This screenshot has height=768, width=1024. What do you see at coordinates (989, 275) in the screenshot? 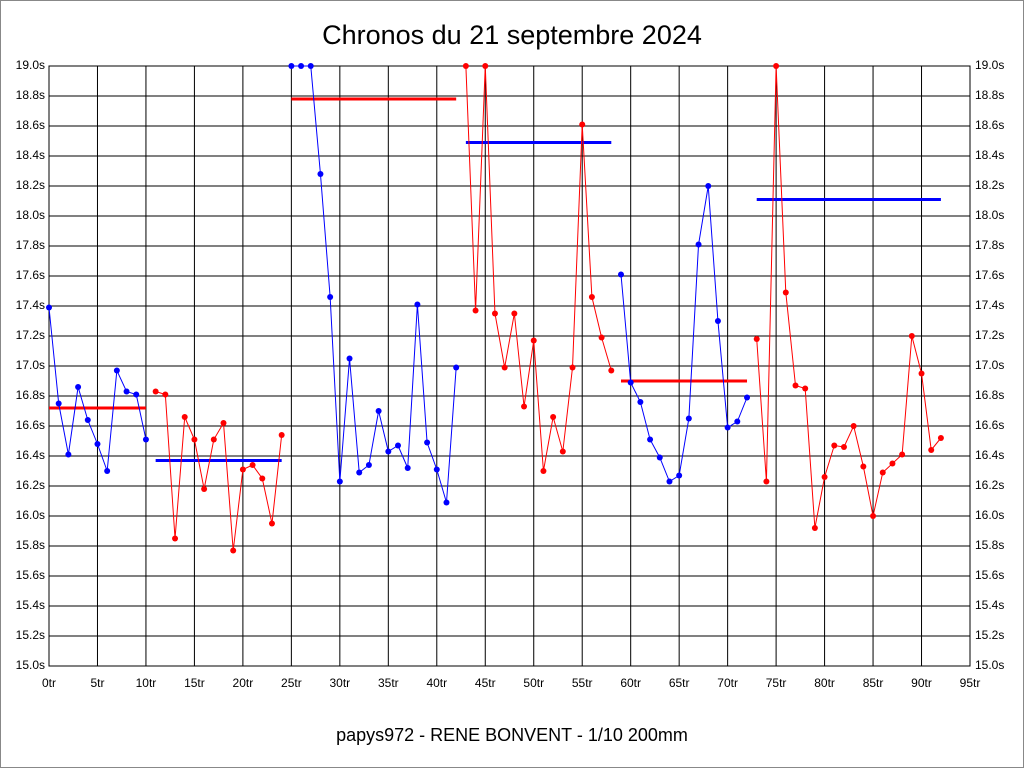
I see `y-tick-label-right: 17.6s` at bounding box center [989, 275].